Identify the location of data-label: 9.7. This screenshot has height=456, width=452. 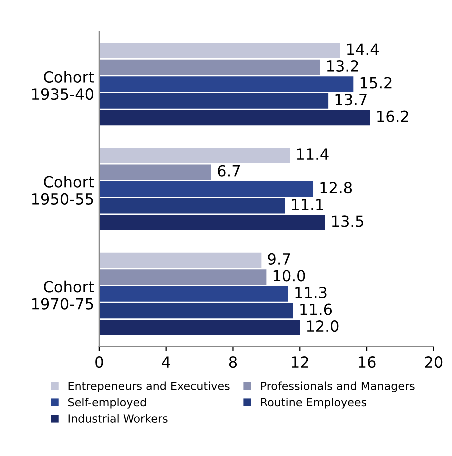
(279, 259).